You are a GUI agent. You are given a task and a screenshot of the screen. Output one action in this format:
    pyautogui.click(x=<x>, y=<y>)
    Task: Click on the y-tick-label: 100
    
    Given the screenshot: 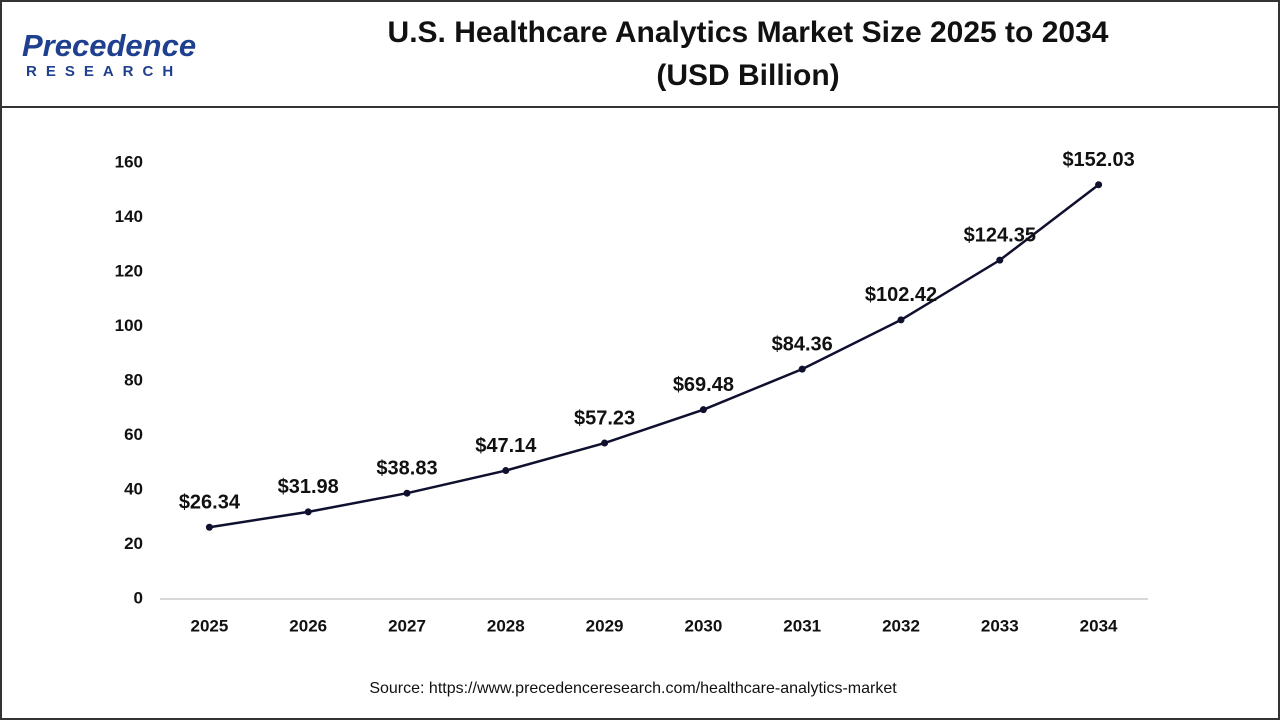 What is the action you would take?
    pyautogui.click(x=129, y=325)
    